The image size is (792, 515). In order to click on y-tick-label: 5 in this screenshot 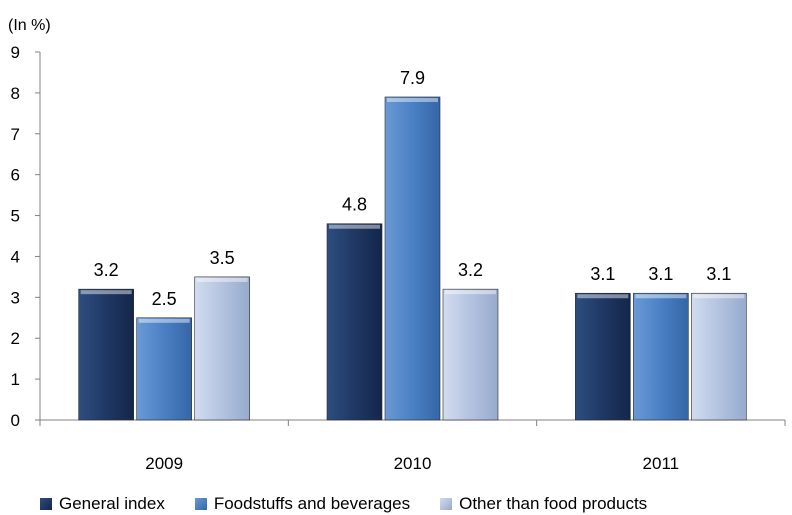, I will do `click(15, 216)`.